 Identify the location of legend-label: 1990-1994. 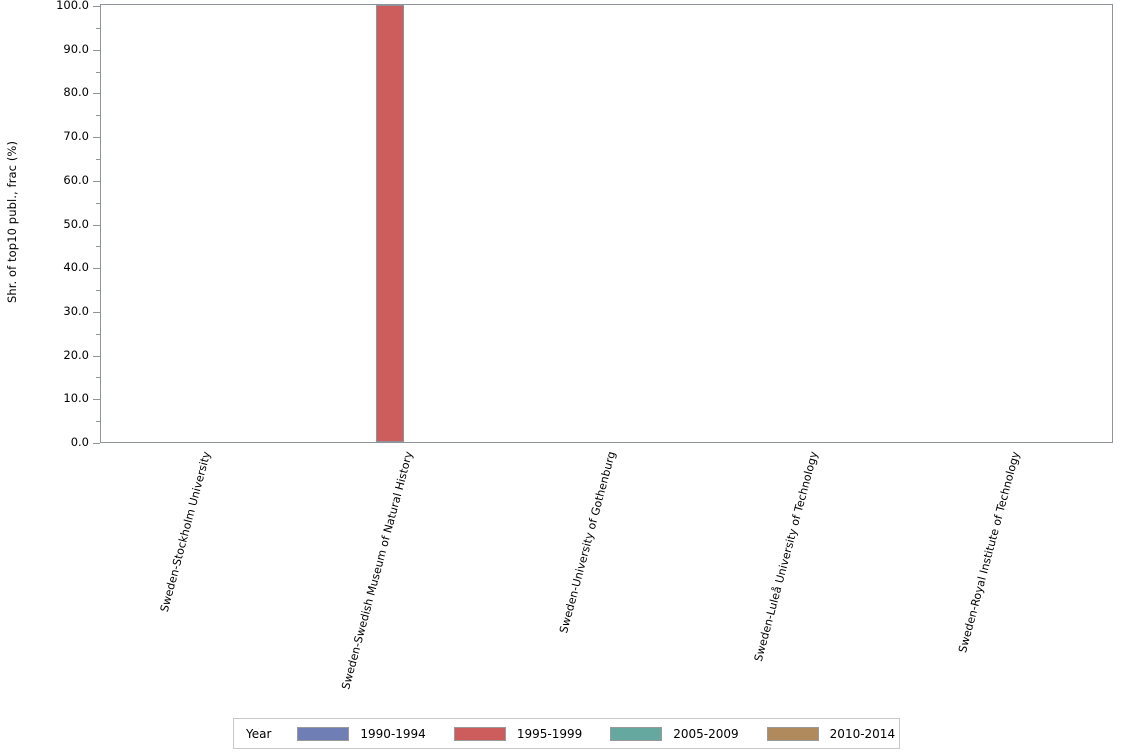
(393, 733).